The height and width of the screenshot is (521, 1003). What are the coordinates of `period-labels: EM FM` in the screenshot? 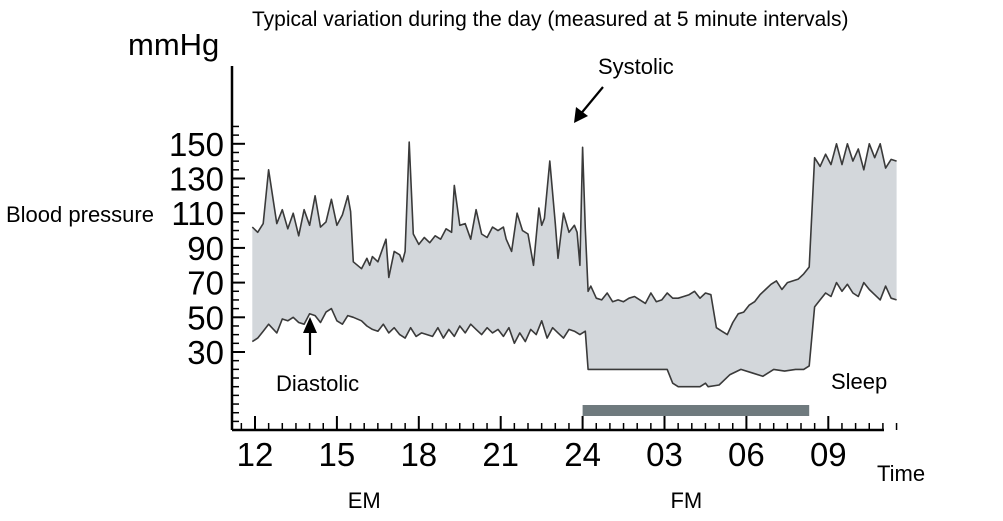 It's located at (525, 500).